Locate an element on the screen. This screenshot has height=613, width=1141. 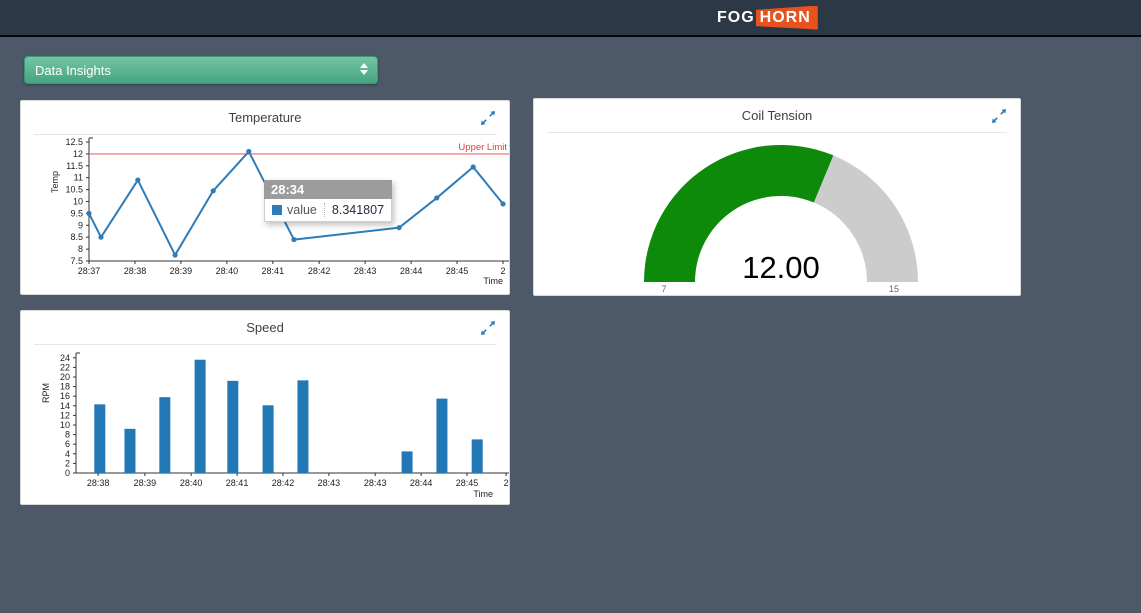
svg-text: RPM is located at coordinates (46, 393).